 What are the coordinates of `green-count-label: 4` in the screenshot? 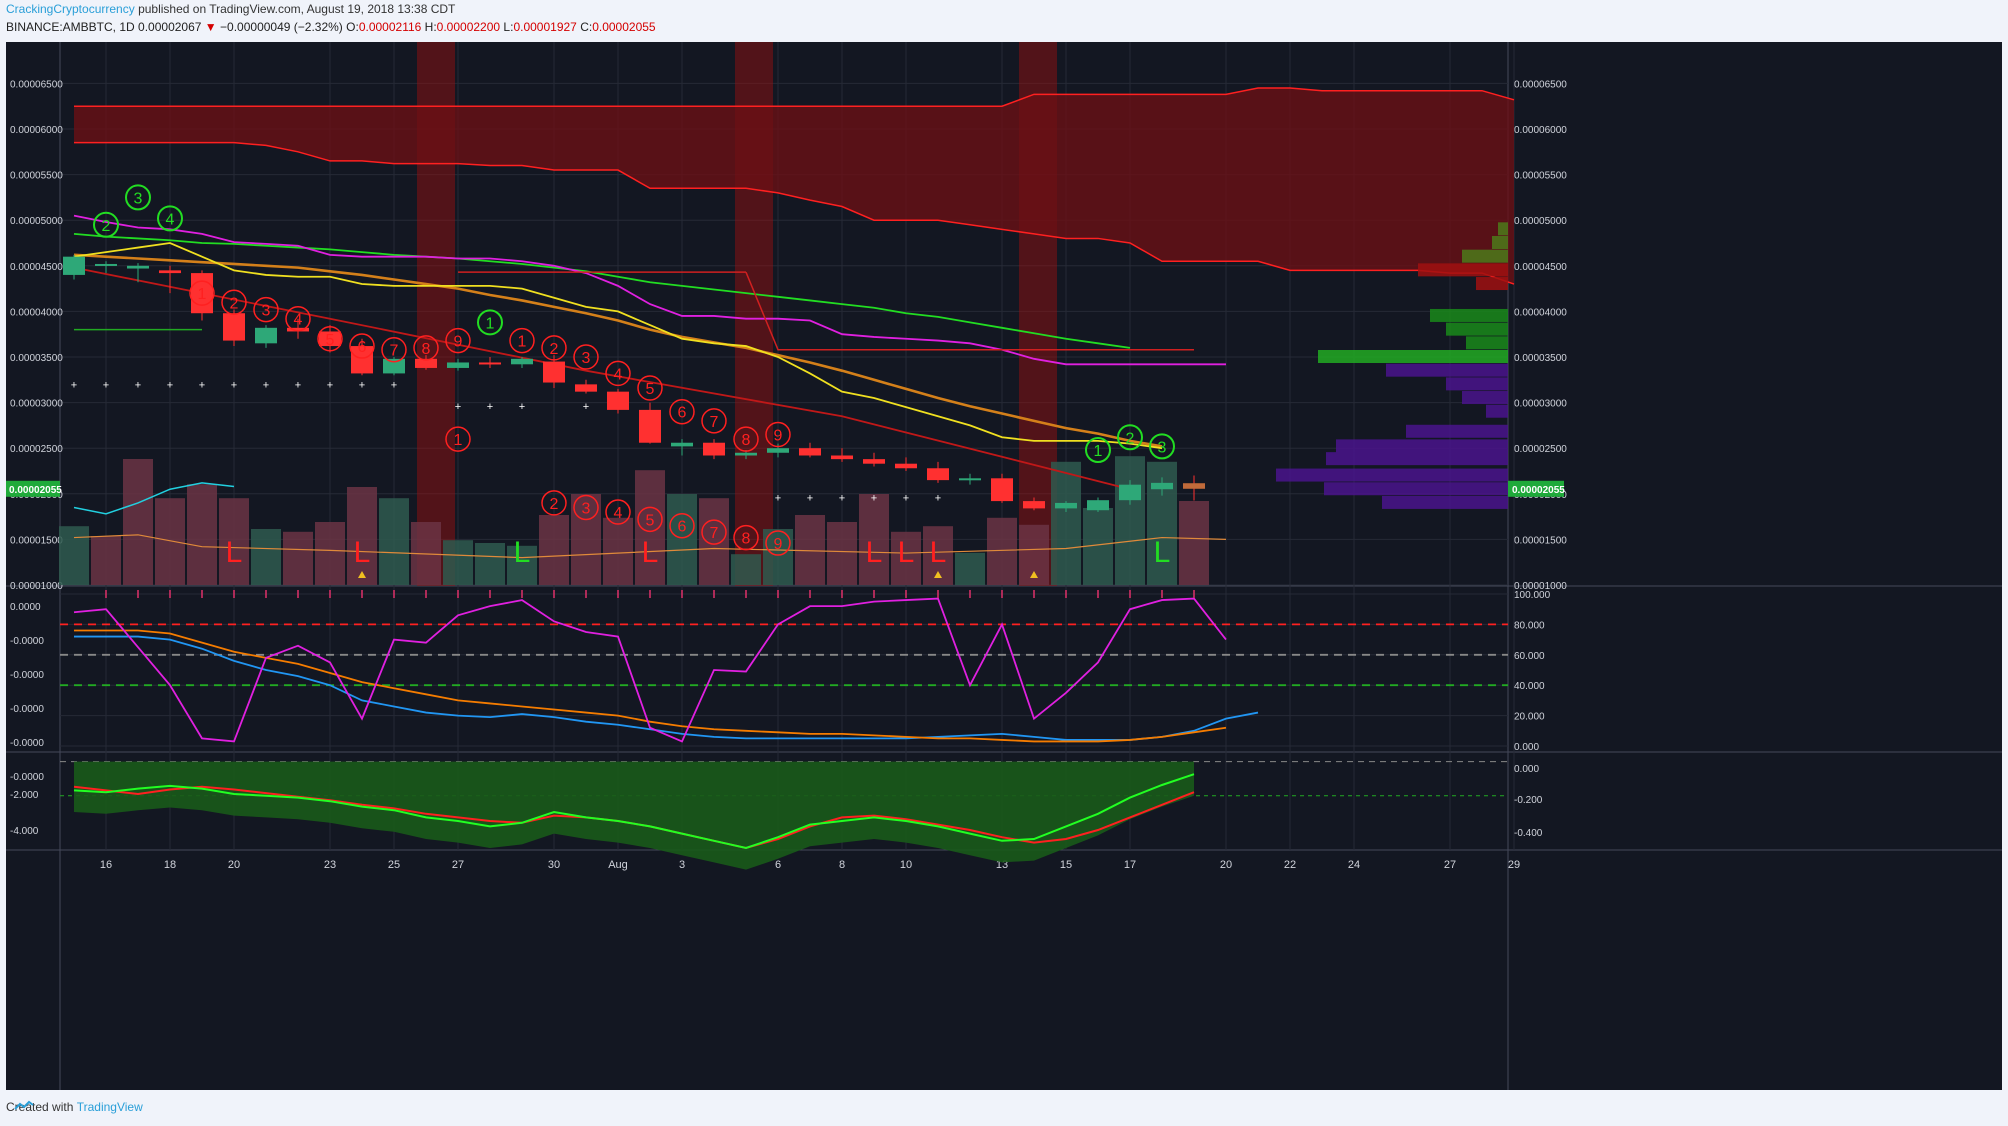 It's located at (170, 219).